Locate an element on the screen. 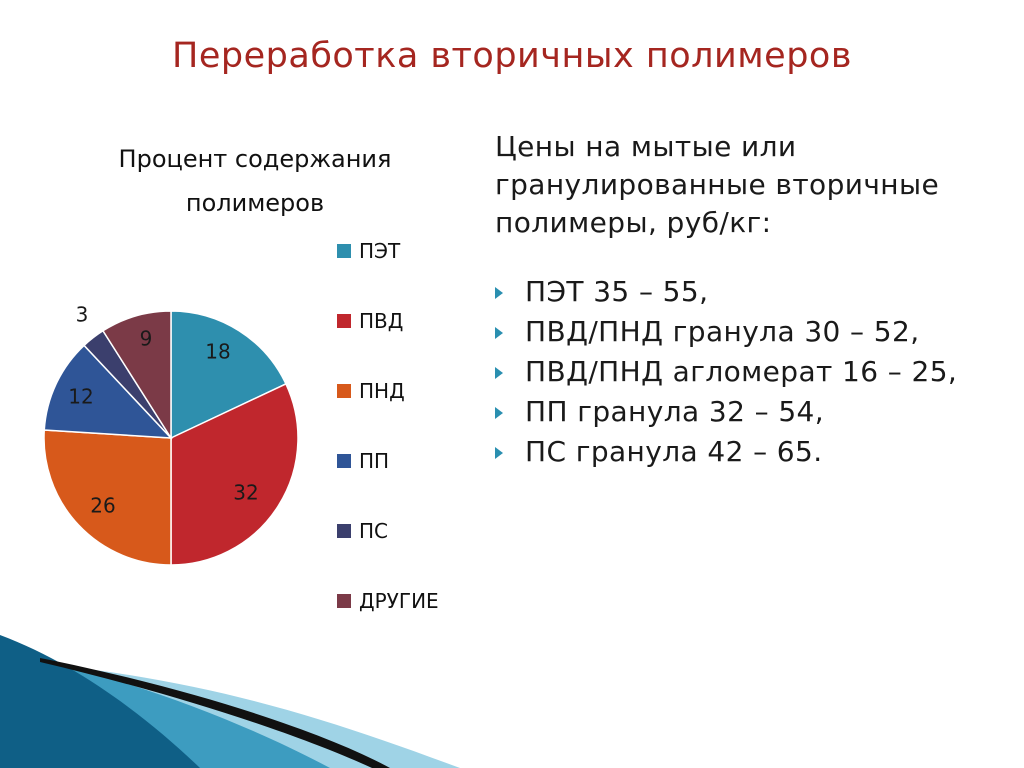 The image size is (1024, 768). price-item: ПС гранула 42 – 65. is located at coordinates (750, 452).